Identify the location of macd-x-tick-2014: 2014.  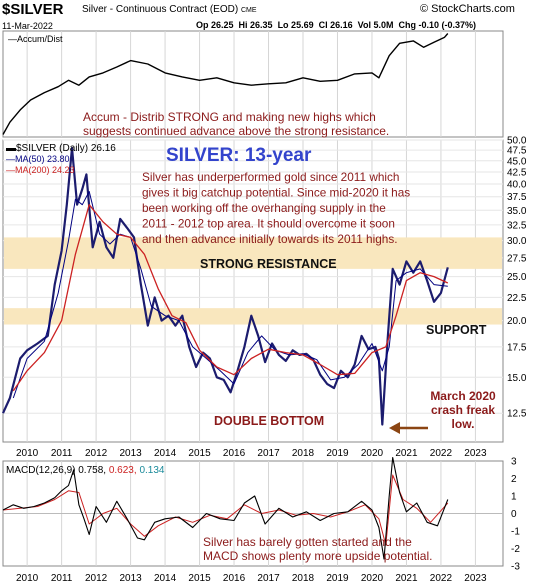
(165, 578).